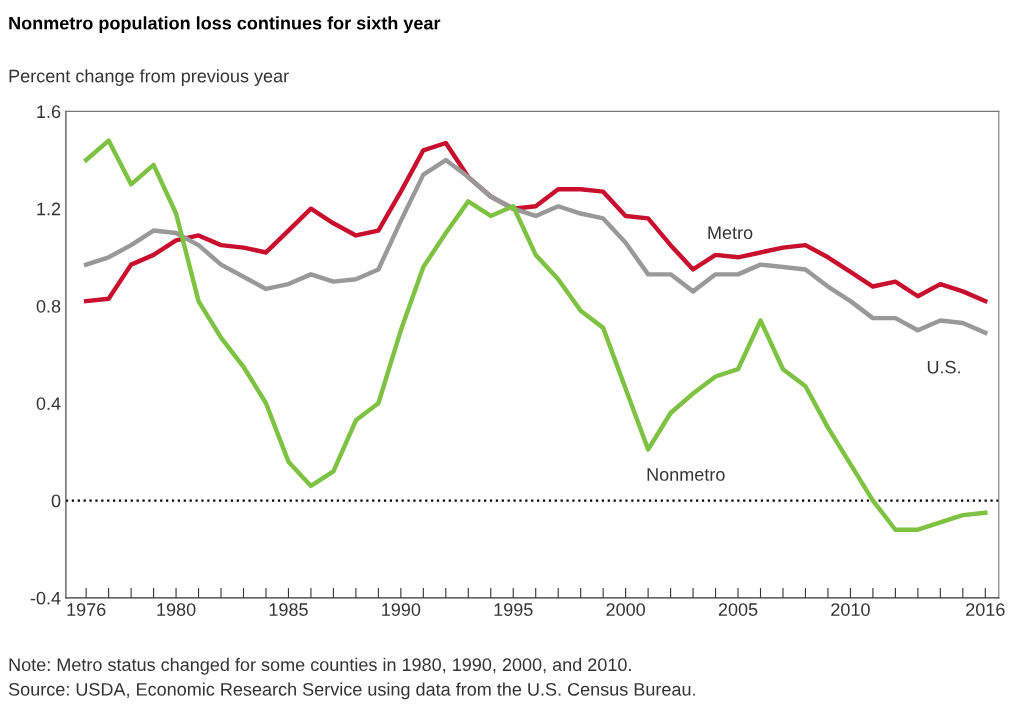 The height and width of the screenshot is (705, 1014). What do you see at coordinates (943, 367) in the screenshot?
I see `series-label: U.S.` at bounding box center [943, 367].